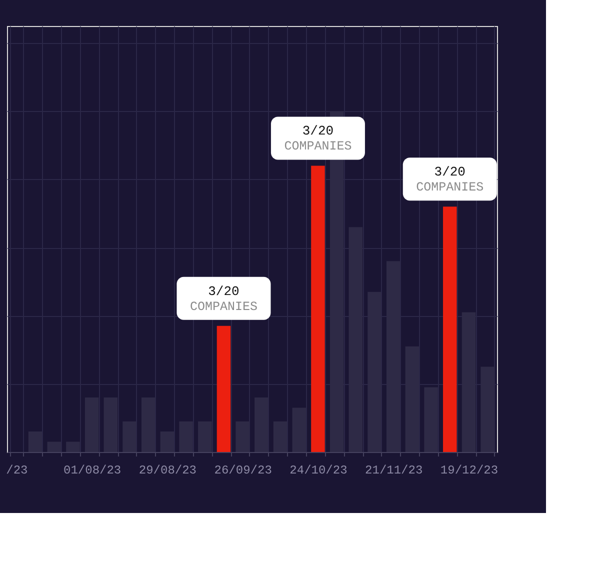 The image size is (600, 562). Describe the element at coordinates (17, 471) in the screenshot. I see `x-tick-label: /23` at that location.